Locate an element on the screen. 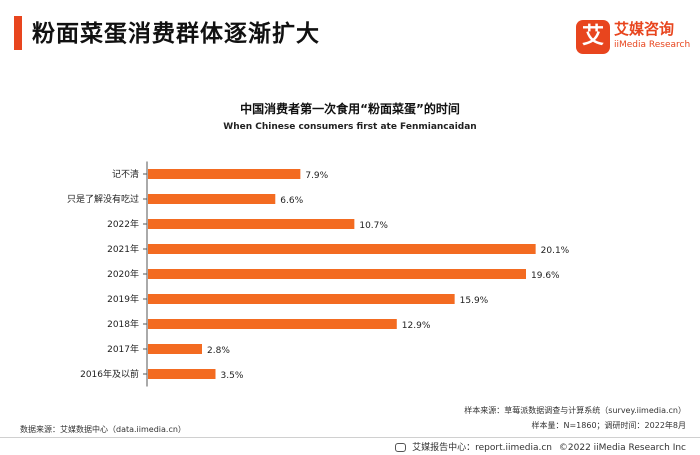 This screenshot has width=700, height=455. category-label: 2018年 is located at coordinates (123, 324).